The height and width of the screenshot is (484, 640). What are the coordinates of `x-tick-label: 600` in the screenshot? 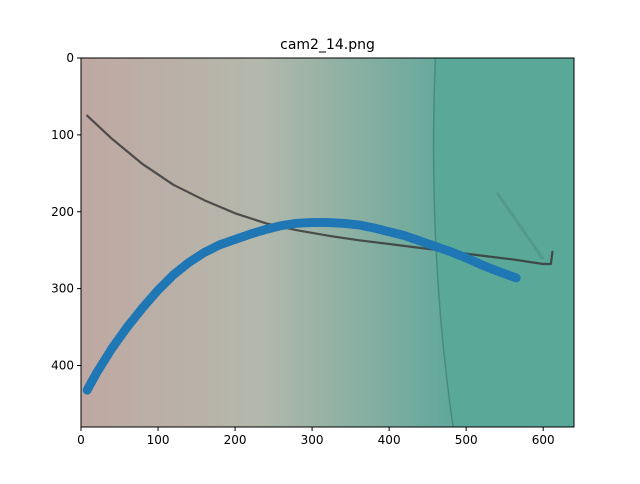 It's located at (543, 440).